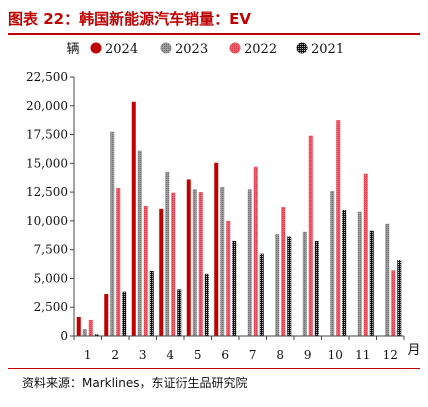  What do you see at coordinates (47, 221) in the screenshot?
I see `y-tick-label: 10,000` at bounding box center [47, 221].